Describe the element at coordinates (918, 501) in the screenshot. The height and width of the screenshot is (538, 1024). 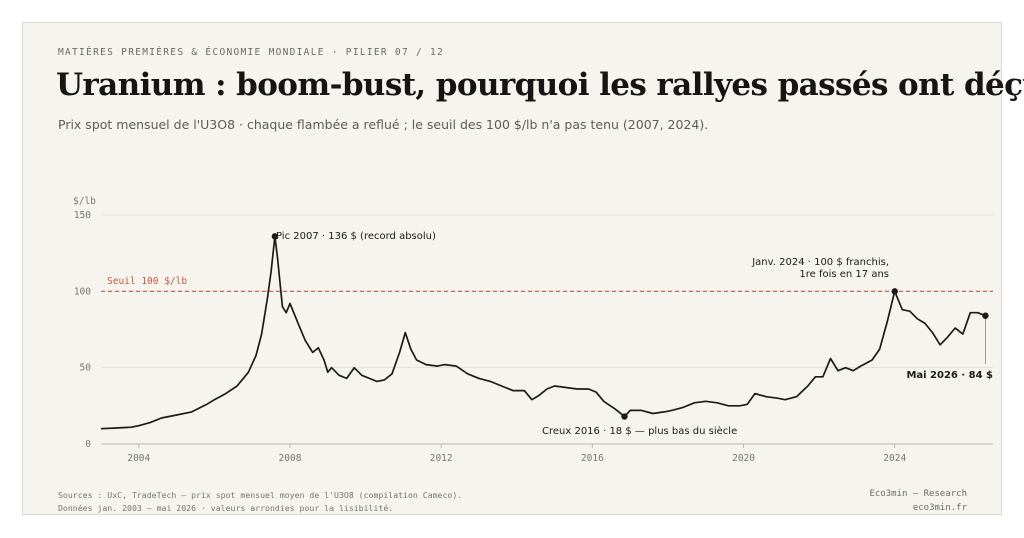
I see `brand-block: Eco3min — Research eco3min.fr` at that location.